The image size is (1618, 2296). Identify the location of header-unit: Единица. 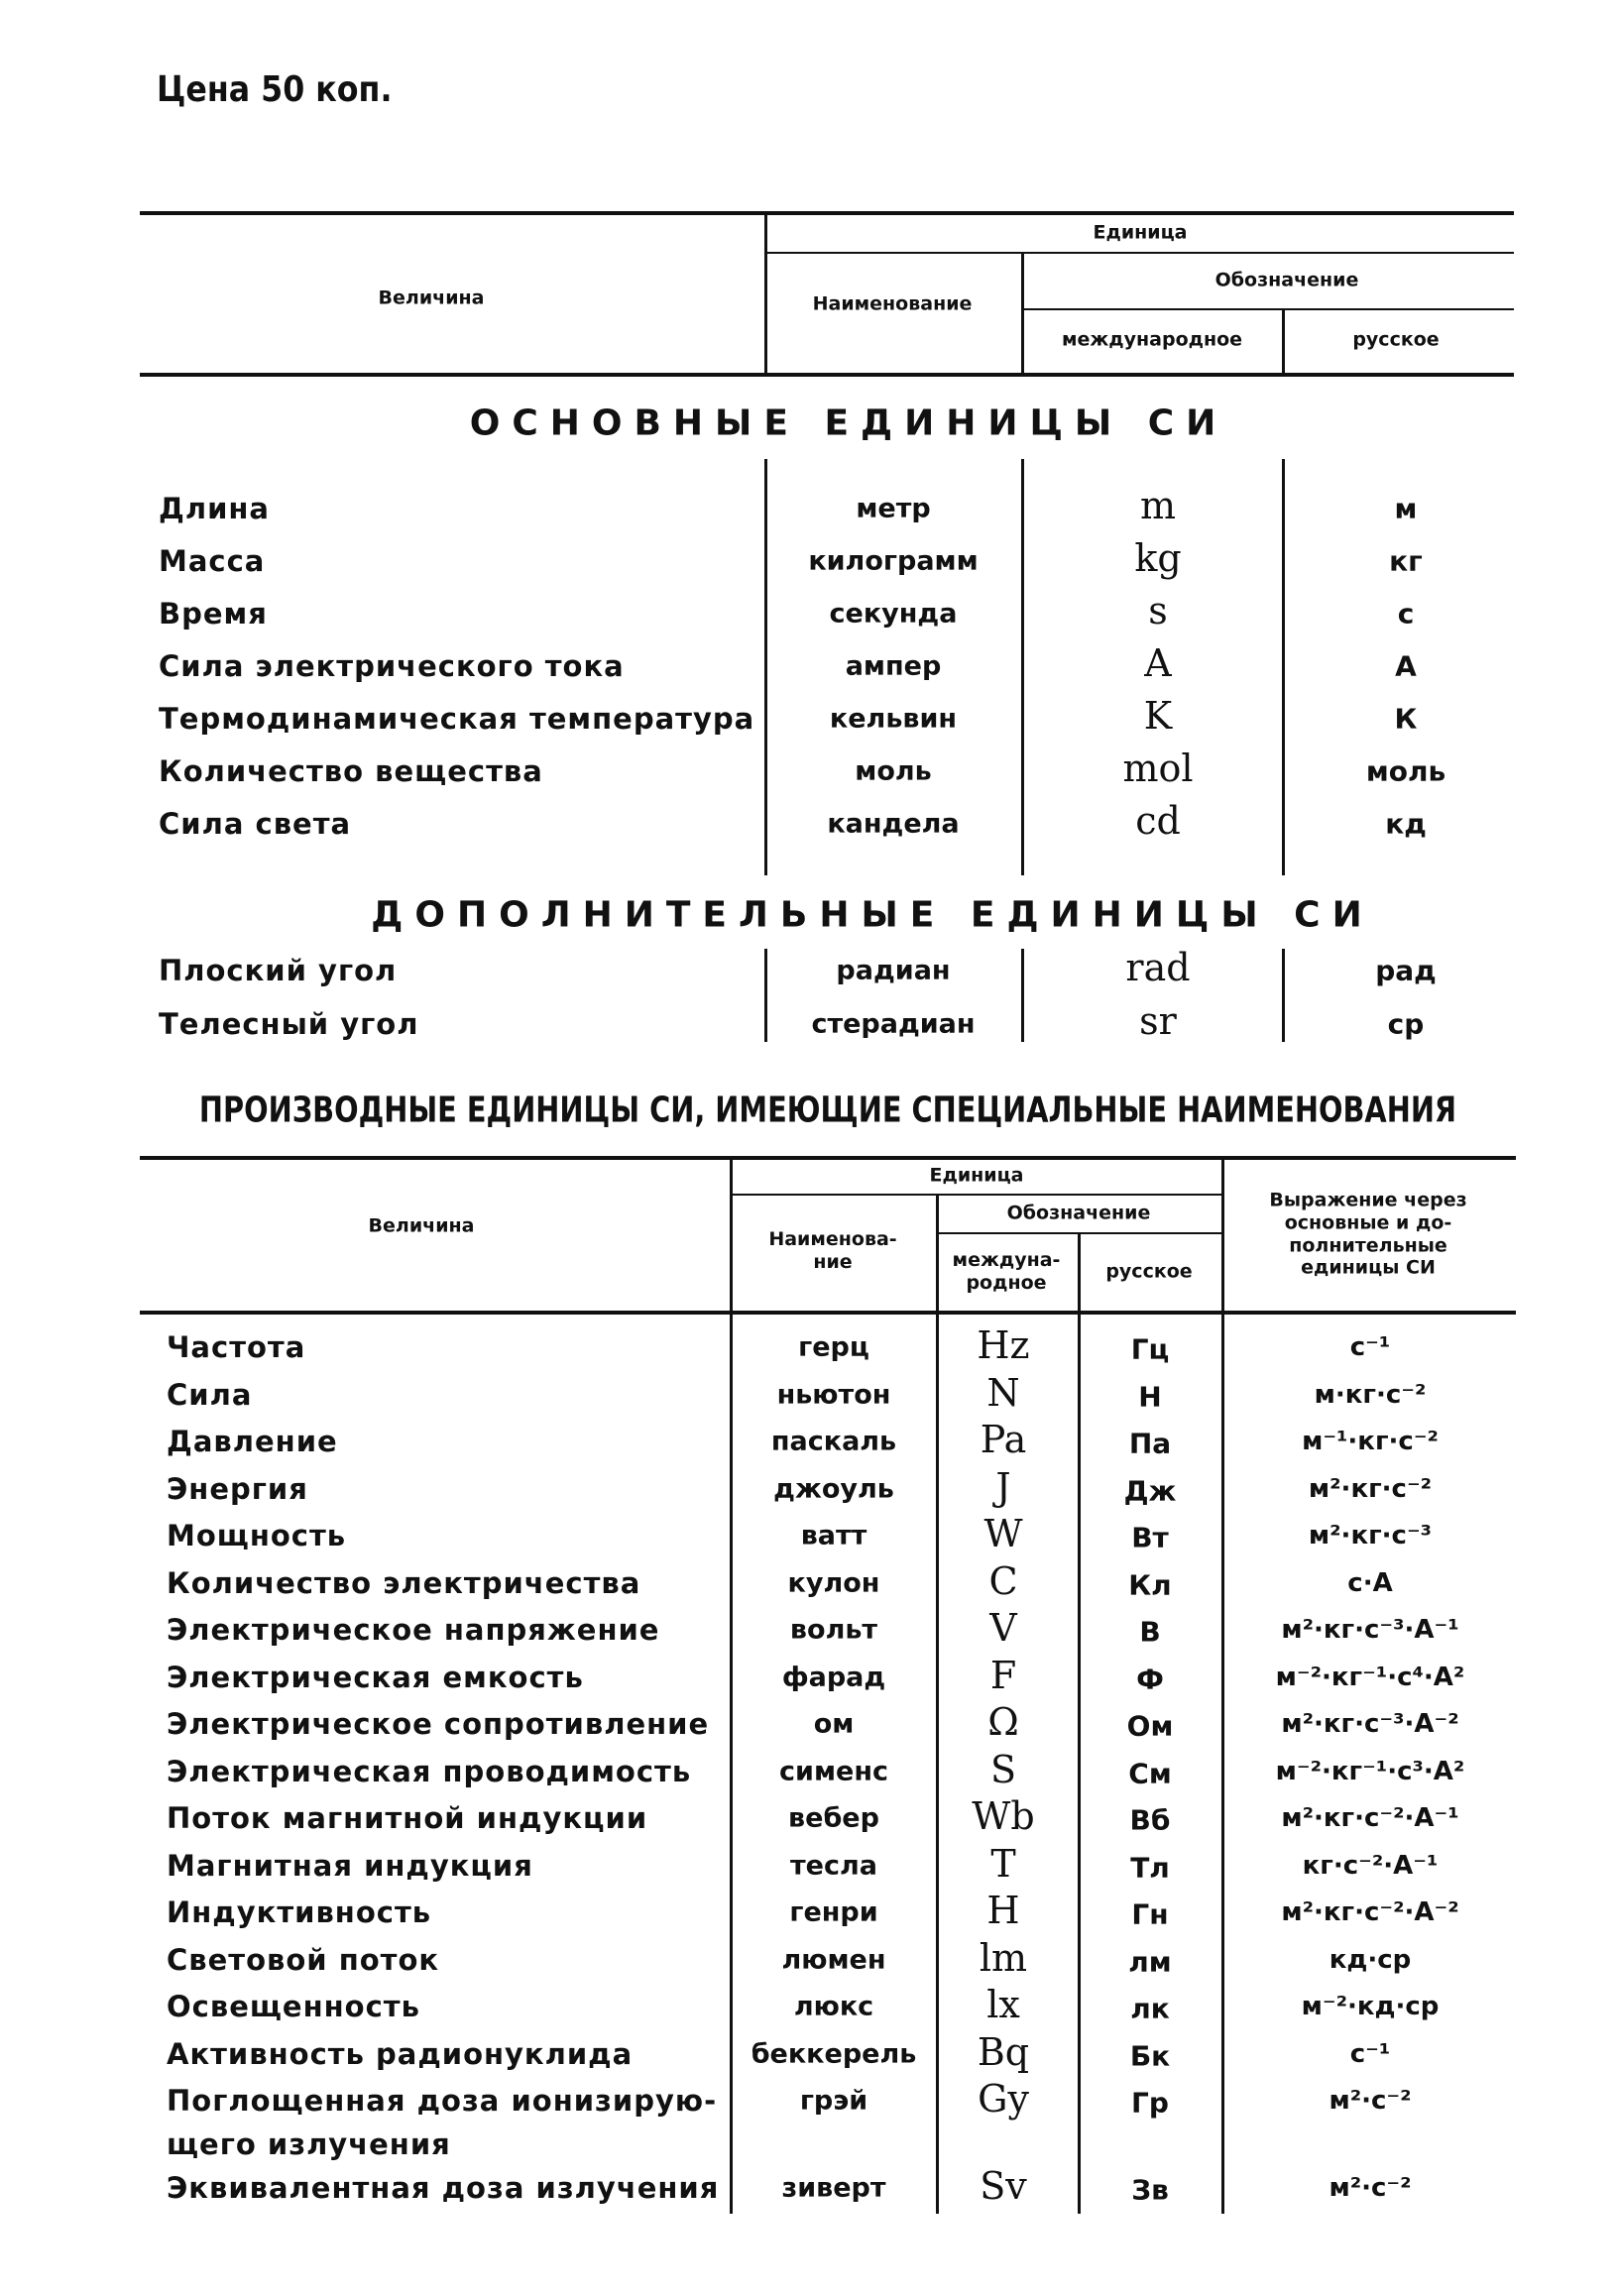
(1140, 233).